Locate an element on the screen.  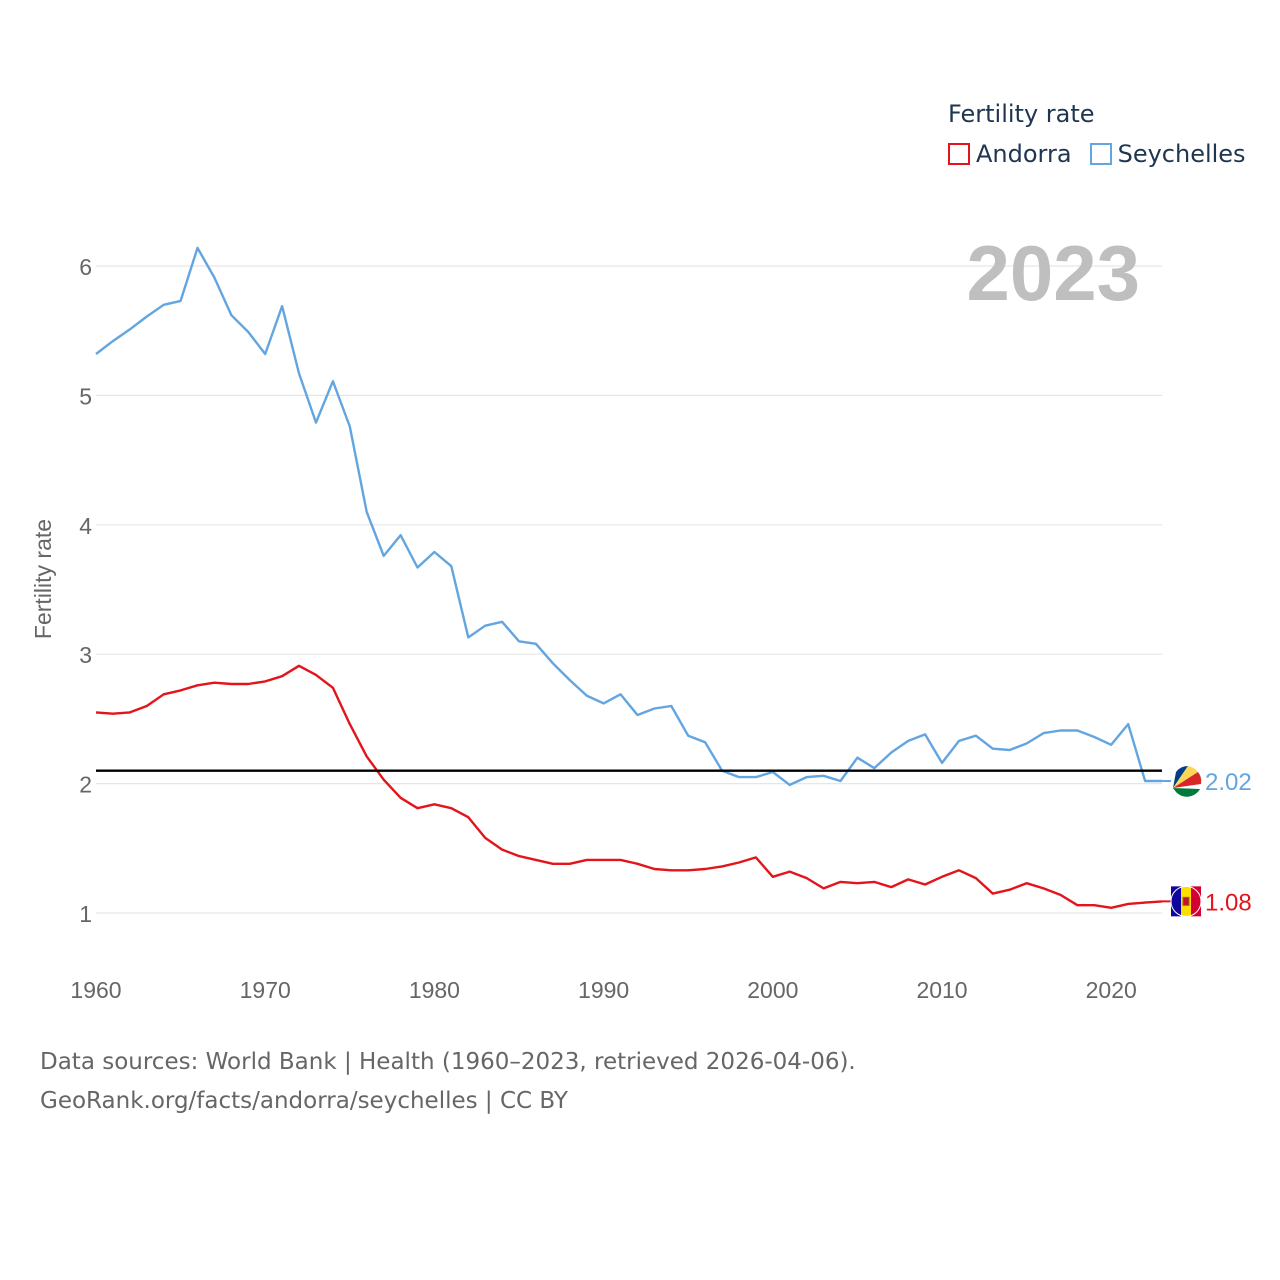
y-axis-label: Fertility rate is located at coordinates (43, 579).